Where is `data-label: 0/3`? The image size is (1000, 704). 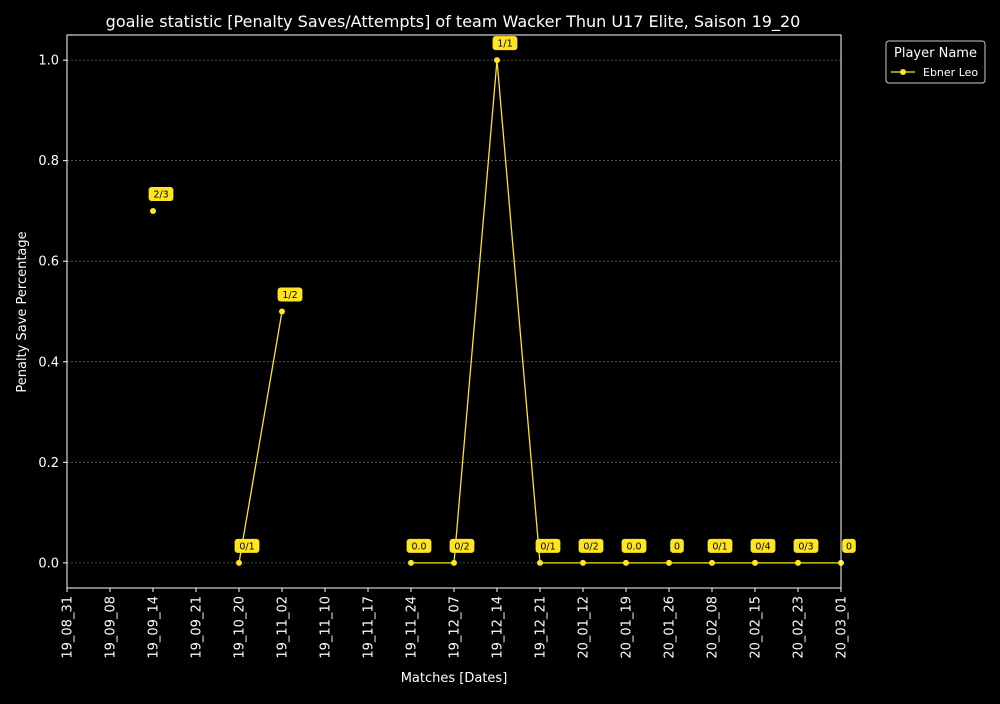 data-label: 0/3 is located at coordinates (805, 546).